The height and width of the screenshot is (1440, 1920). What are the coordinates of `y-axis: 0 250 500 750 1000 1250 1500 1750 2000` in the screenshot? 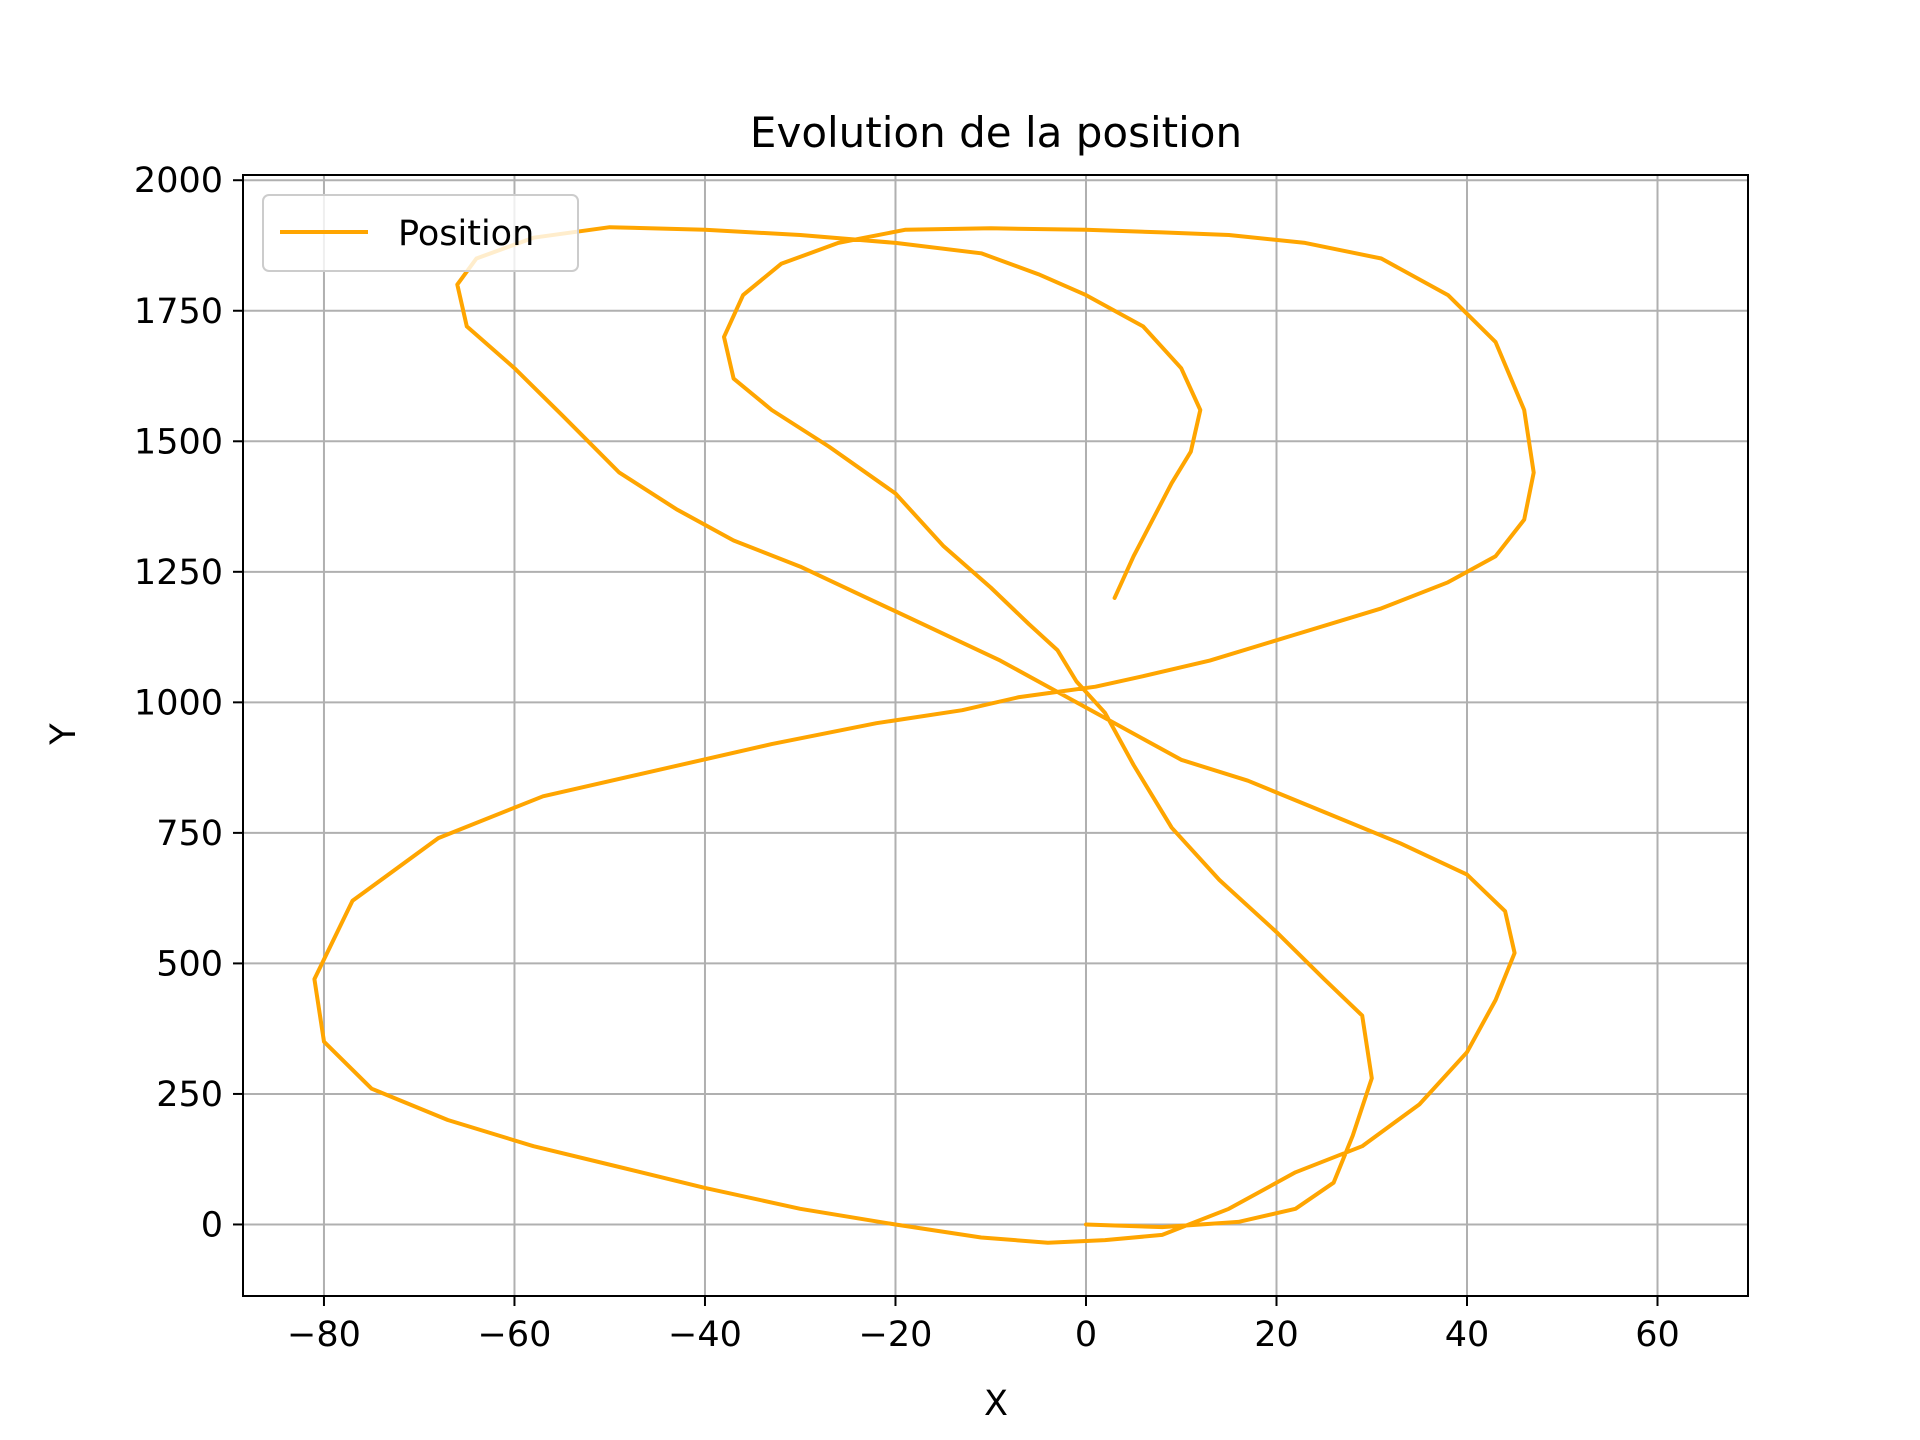 It's located at (188, 703).